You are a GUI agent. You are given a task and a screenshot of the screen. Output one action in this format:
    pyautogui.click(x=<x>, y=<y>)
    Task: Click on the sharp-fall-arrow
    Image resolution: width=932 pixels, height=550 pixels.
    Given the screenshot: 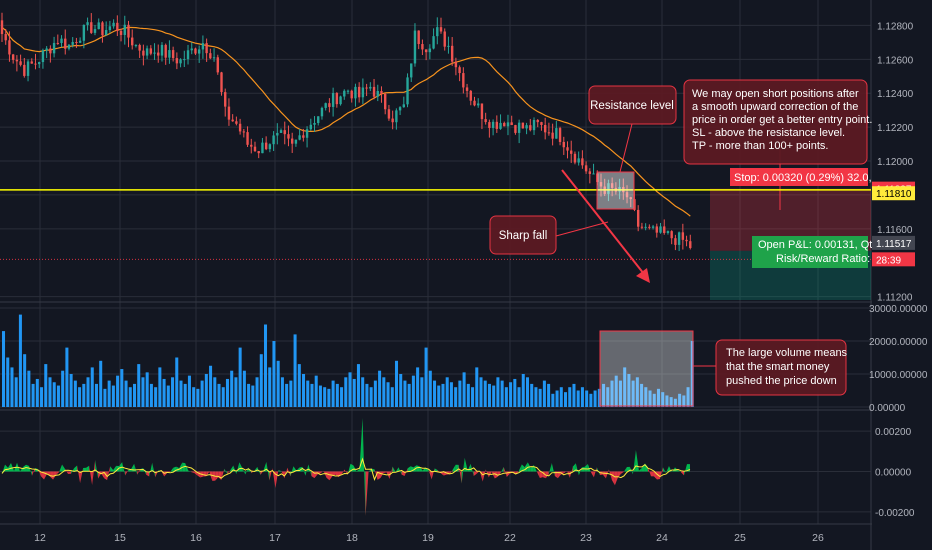 What is the action you would take?
    pyautogui.click(x=603, y=222)
    